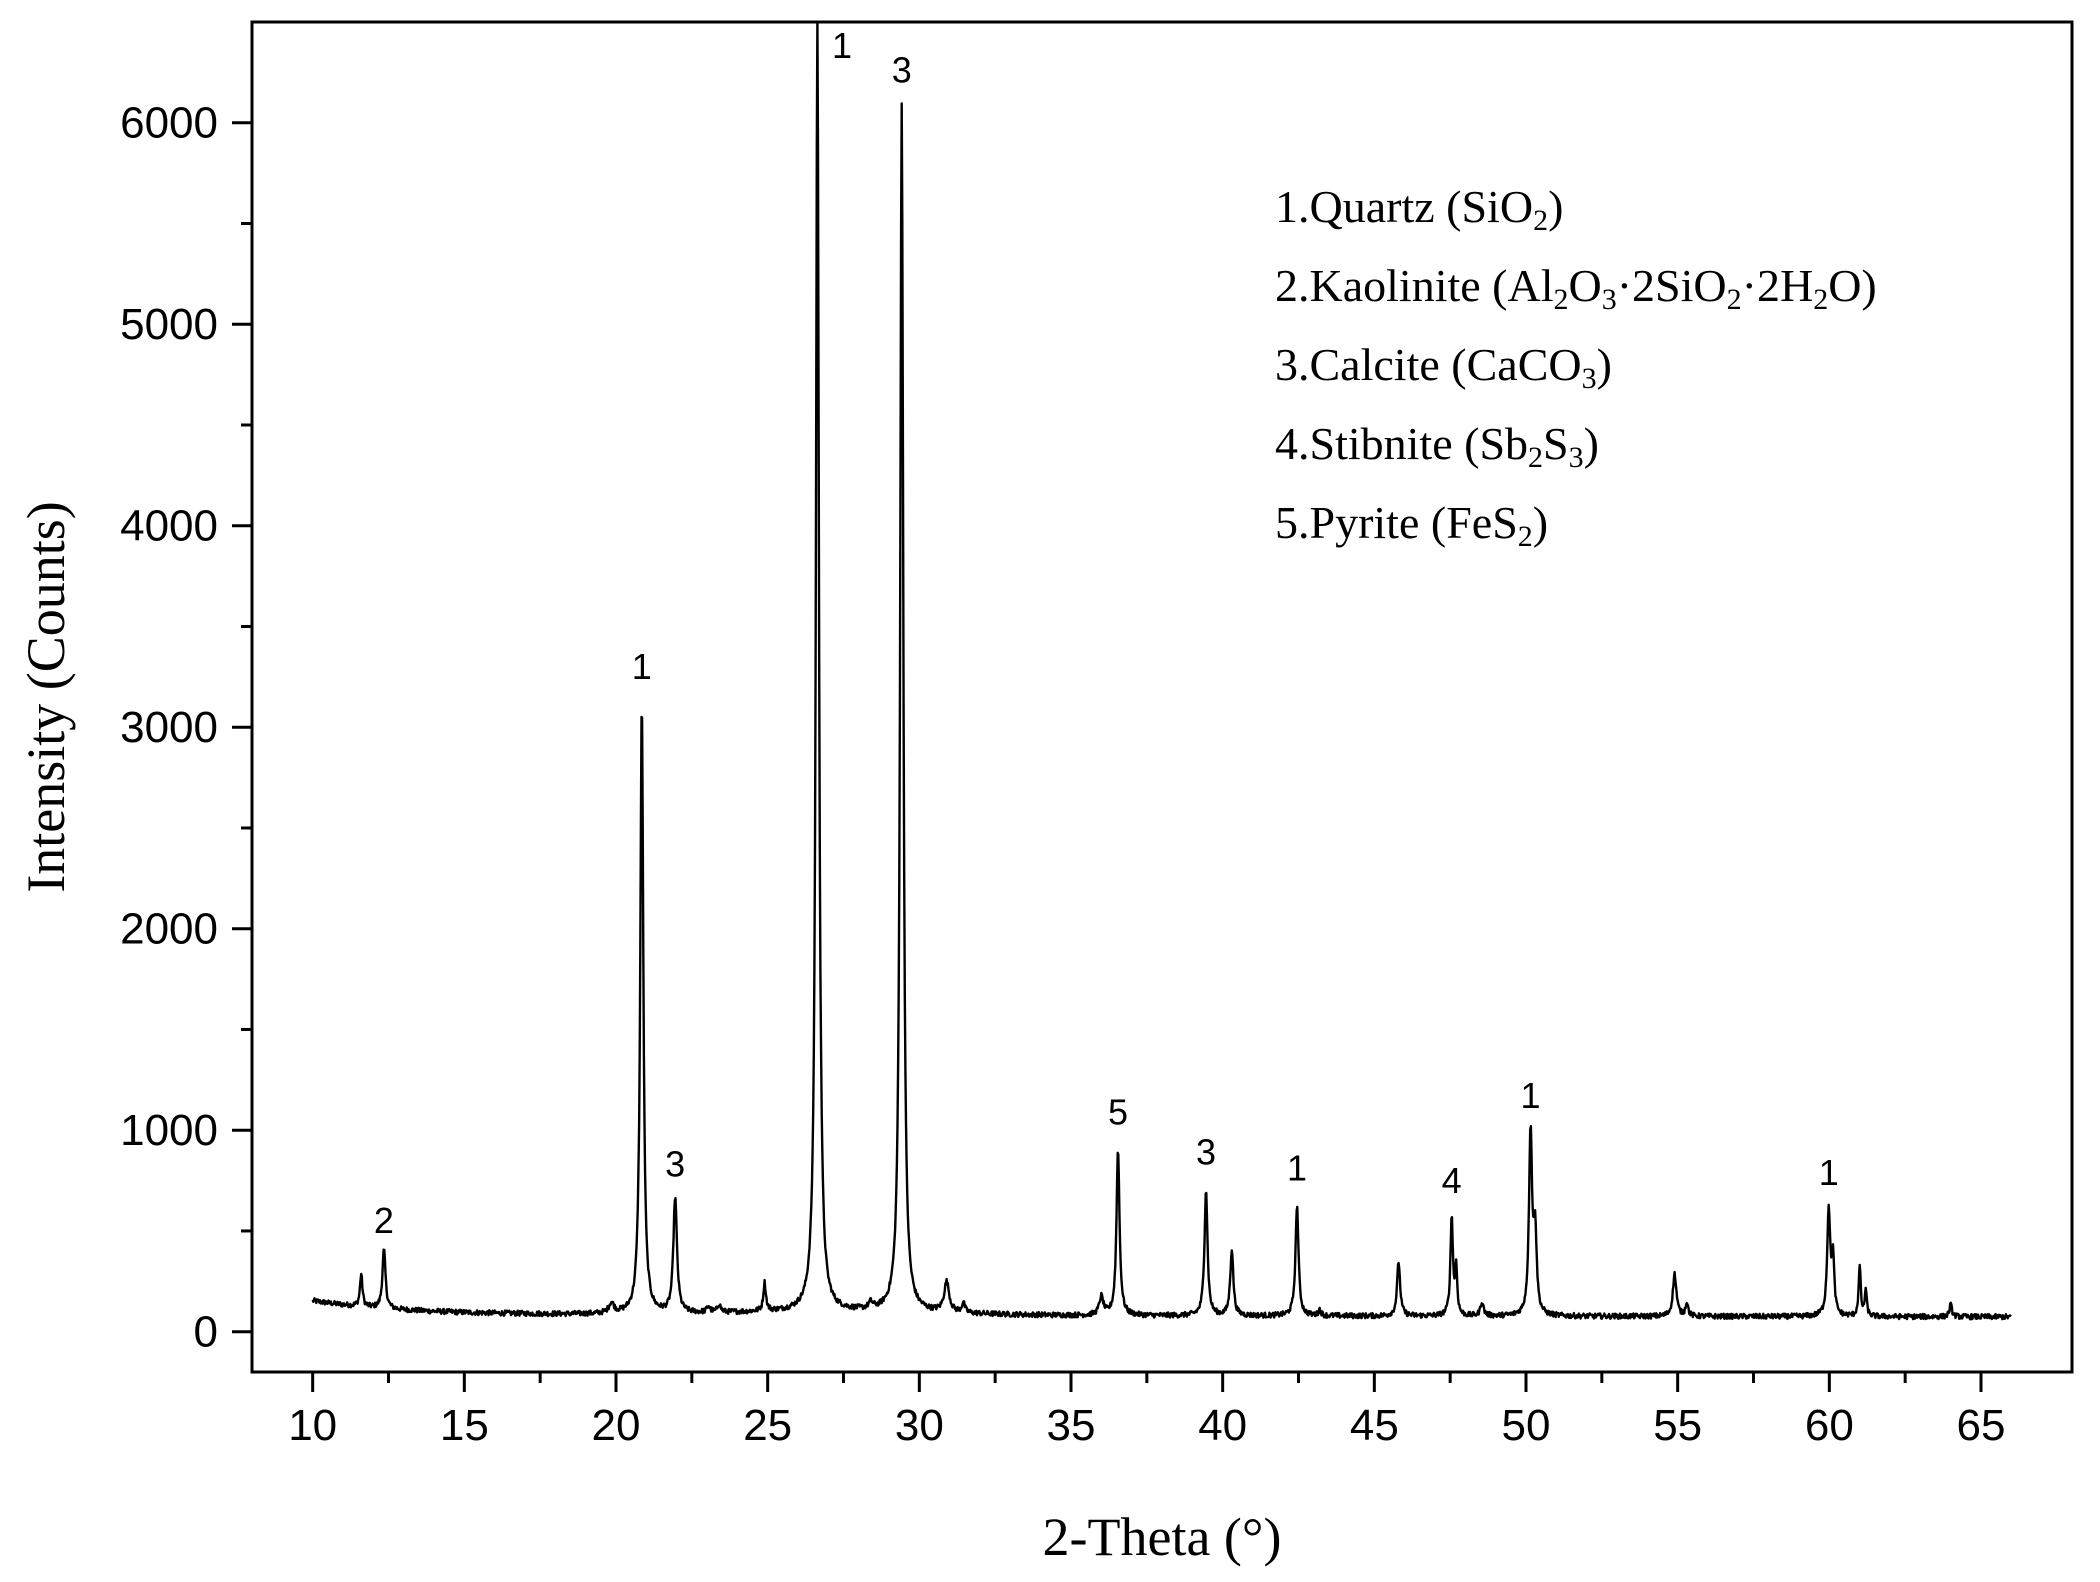 The width and height of the screenshot is (2100, 1582). What do you see at coordinates (169, 1130) in the screenshot?
I see `y-tick-label: 1000` at bounding box center [169, 1130].